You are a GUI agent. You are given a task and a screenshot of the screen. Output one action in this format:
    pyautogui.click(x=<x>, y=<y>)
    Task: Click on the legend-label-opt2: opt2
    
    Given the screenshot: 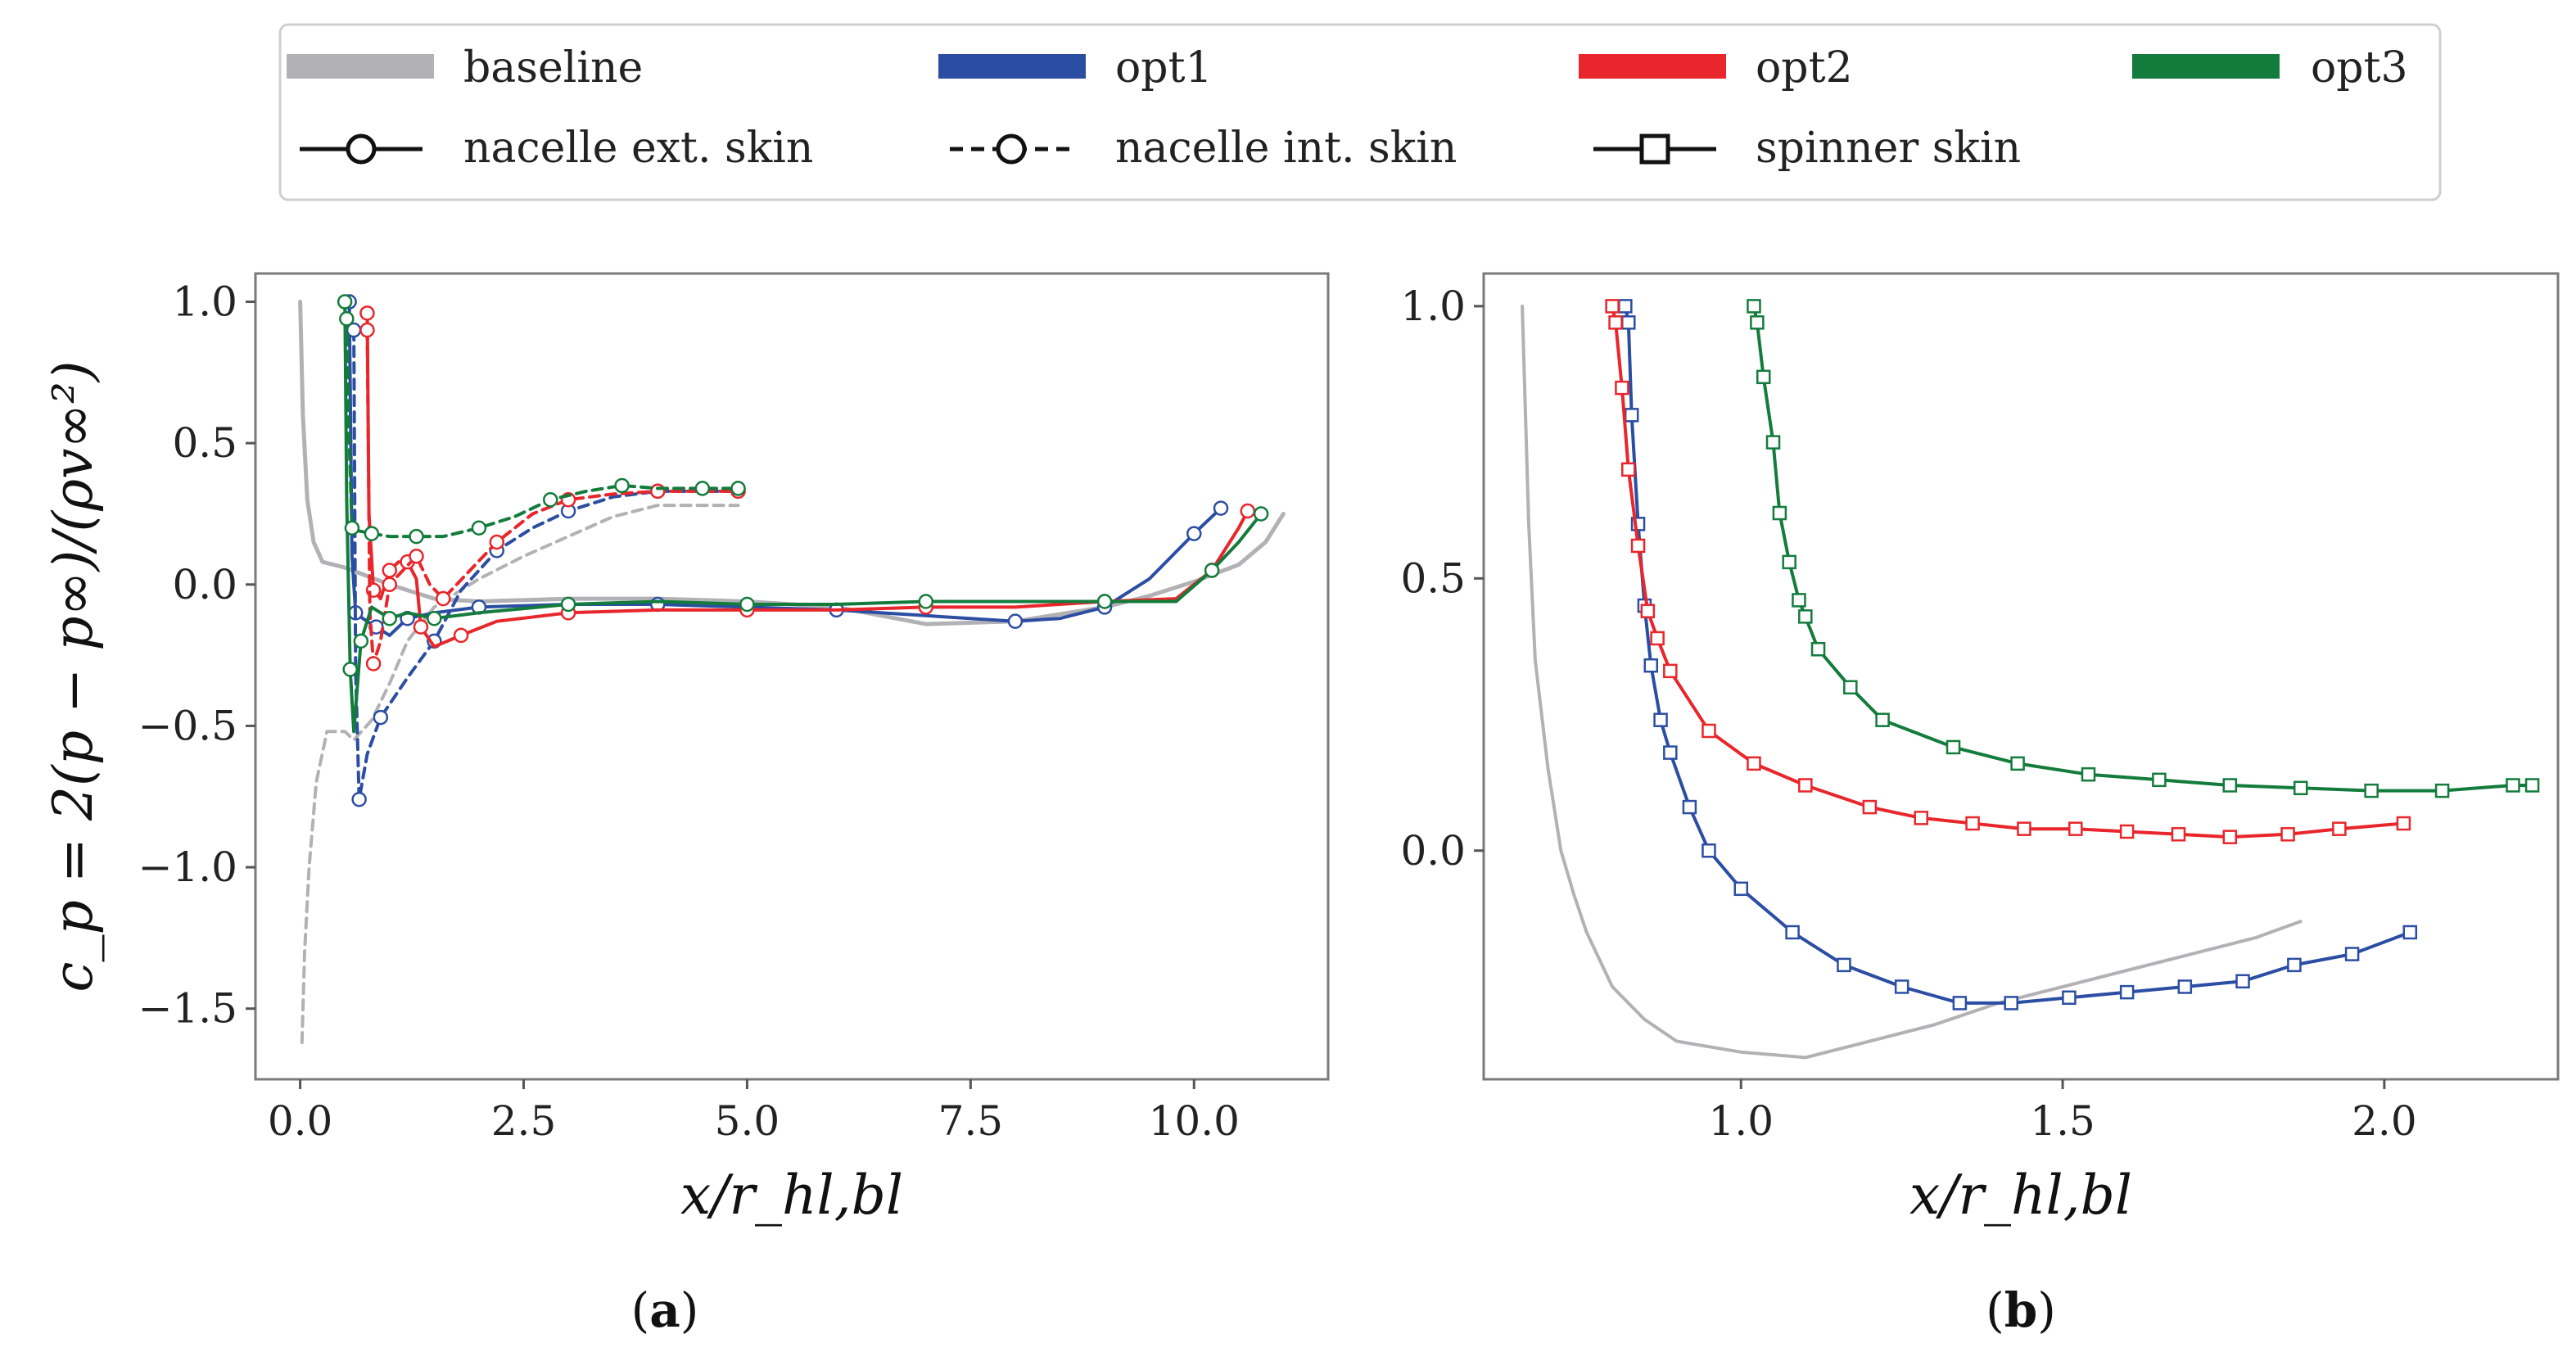 What is the action you would take?
    pyautogui.click(x=1804, y=68)
    